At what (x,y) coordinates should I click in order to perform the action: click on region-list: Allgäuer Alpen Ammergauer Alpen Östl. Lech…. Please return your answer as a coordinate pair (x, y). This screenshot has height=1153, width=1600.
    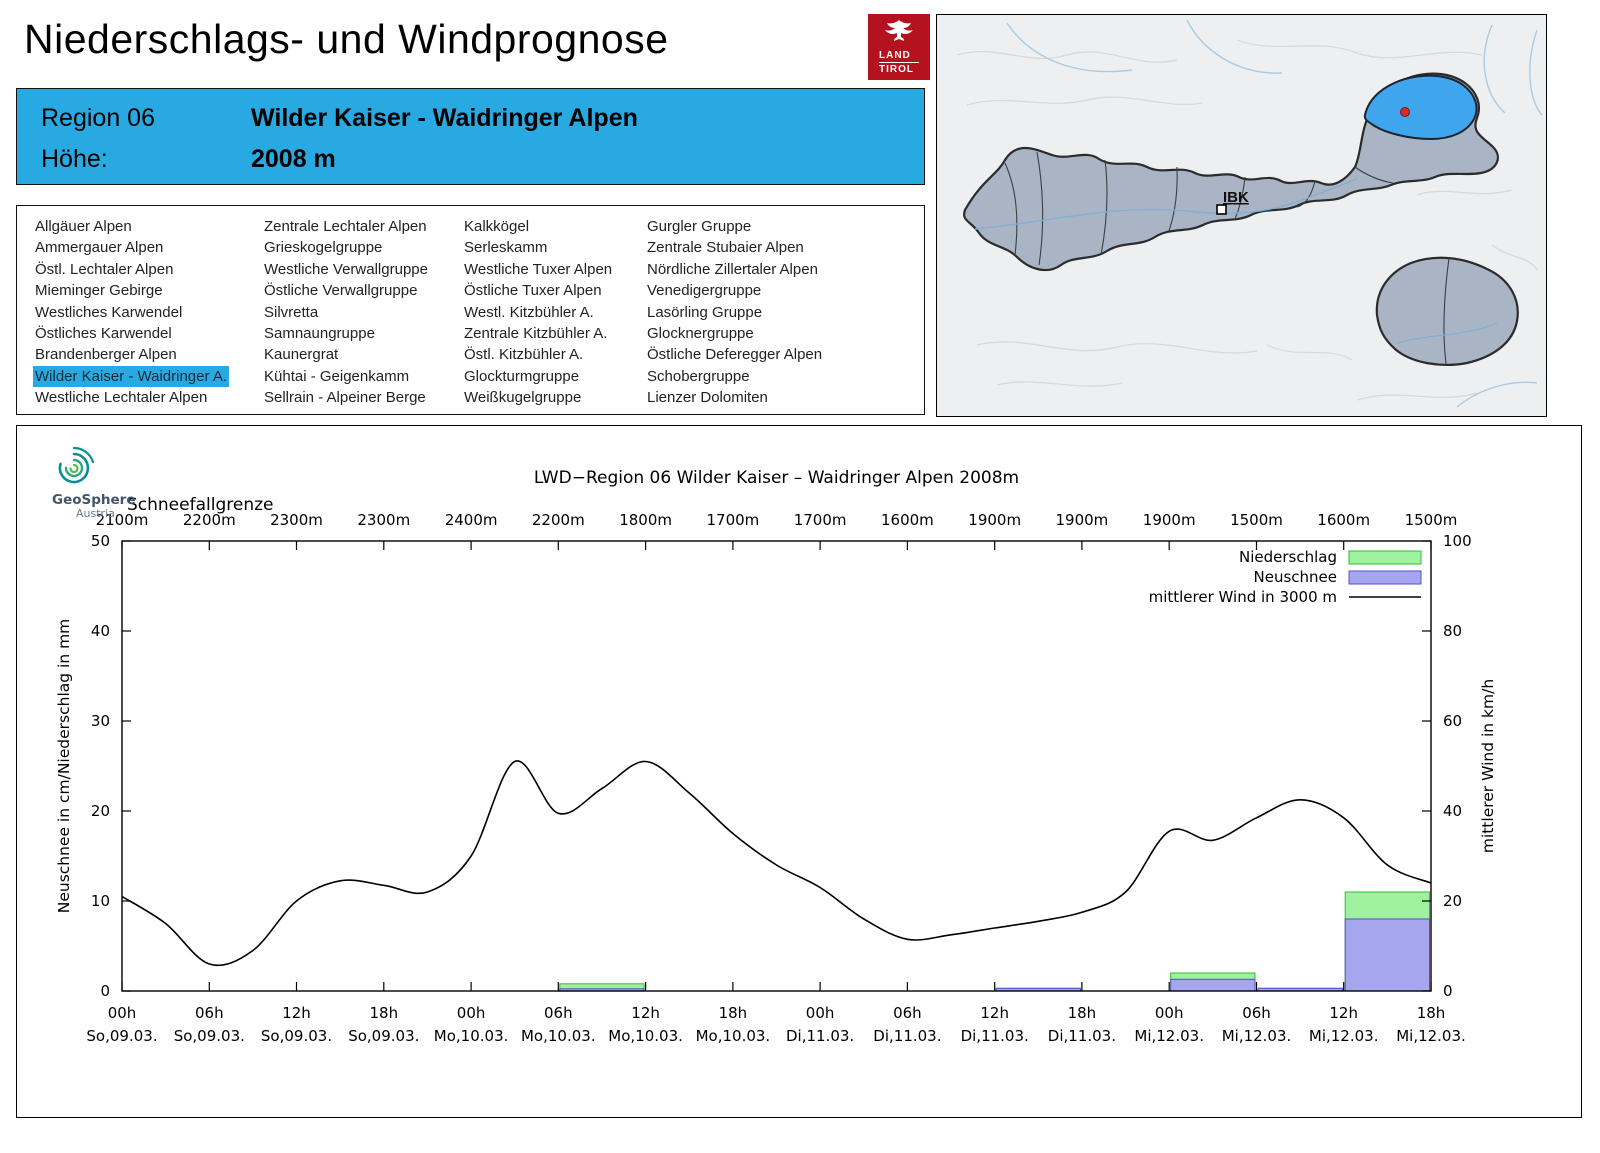
    Looking at the image, I should click on (470, 310).